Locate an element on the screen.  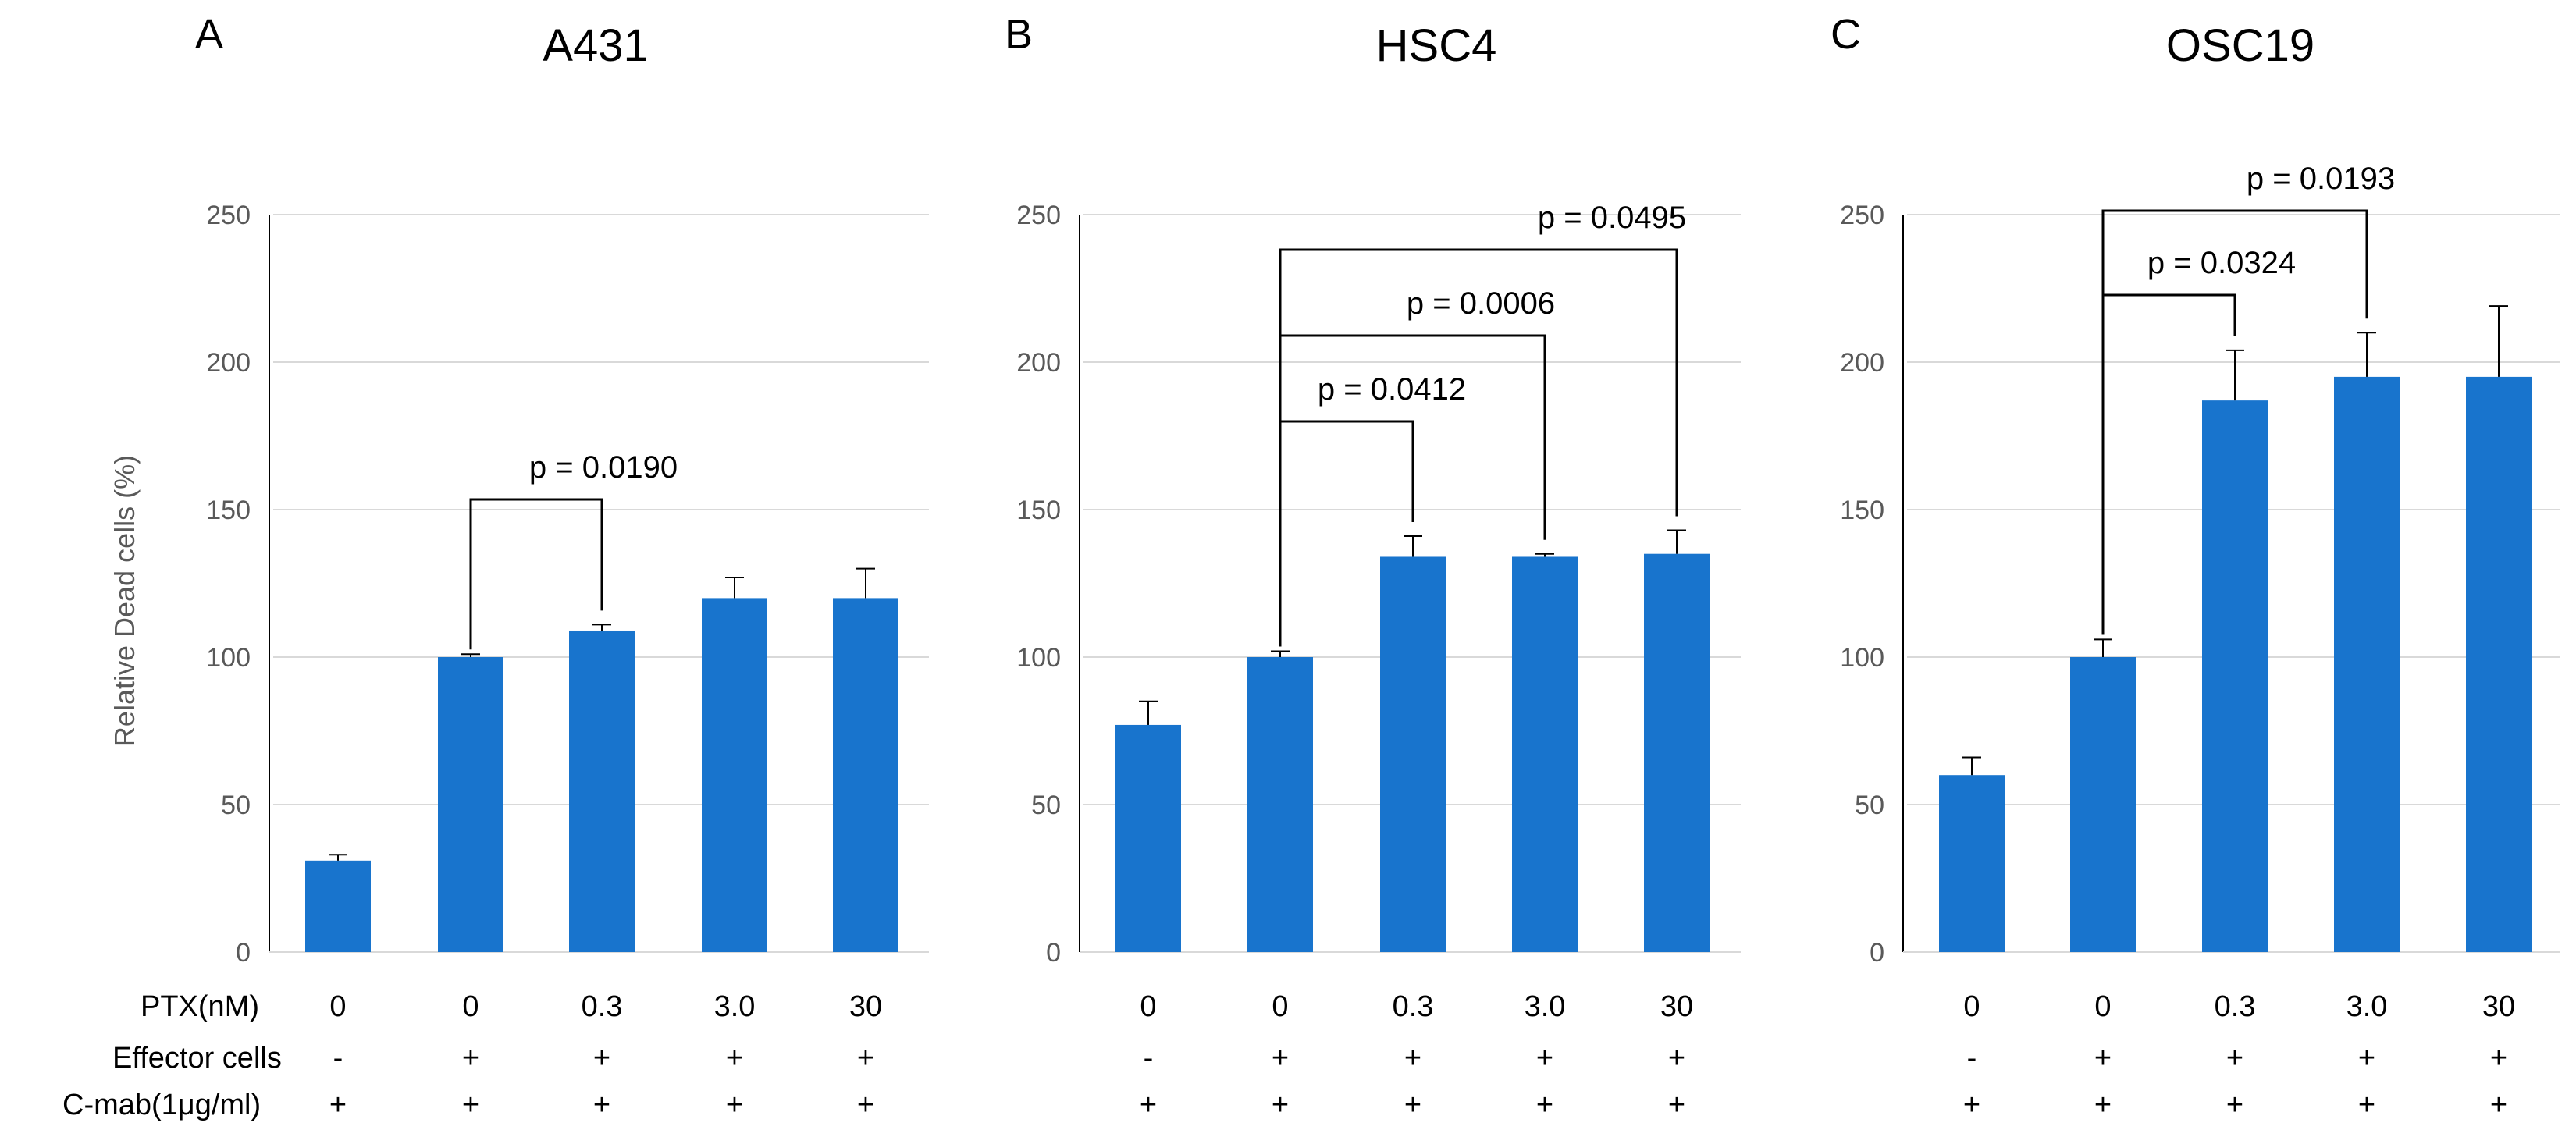
p-value-label: p = 0.0324 is located at coordinates (2221, 263).